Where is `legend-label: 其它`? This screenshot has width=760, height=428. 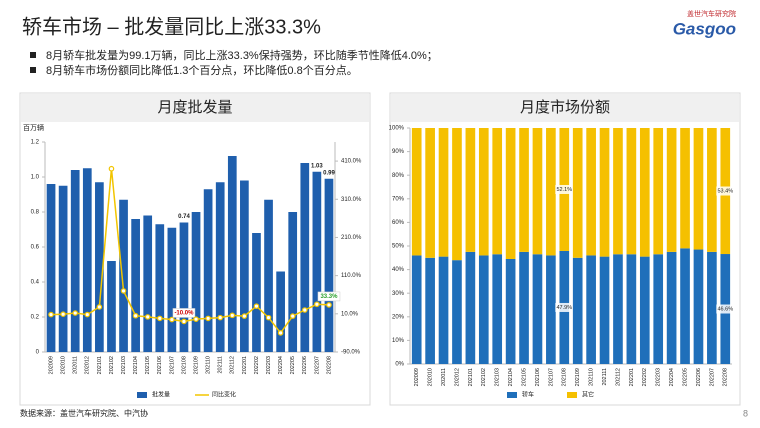
legend-label: 其它 is located at coordinates (588, 395).